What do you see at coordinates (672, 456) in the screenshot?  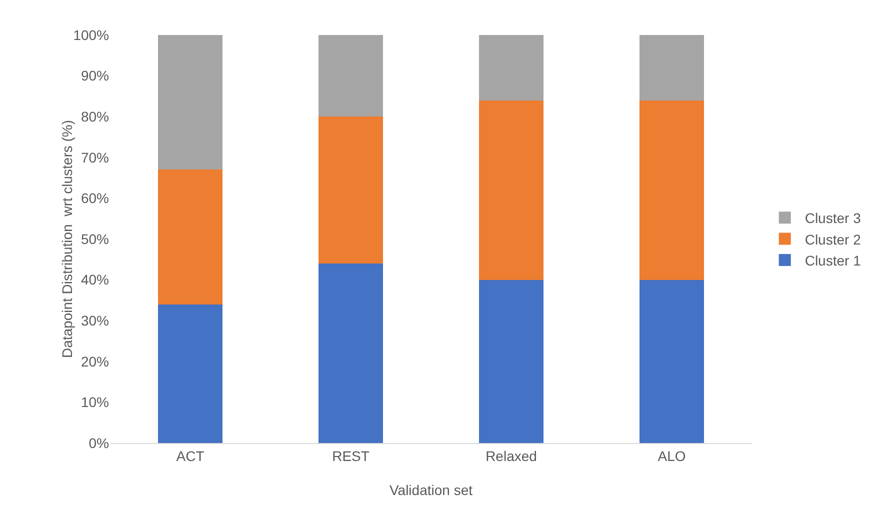 I see `x-tick-label: ALO` at bounding box center [672, 456].